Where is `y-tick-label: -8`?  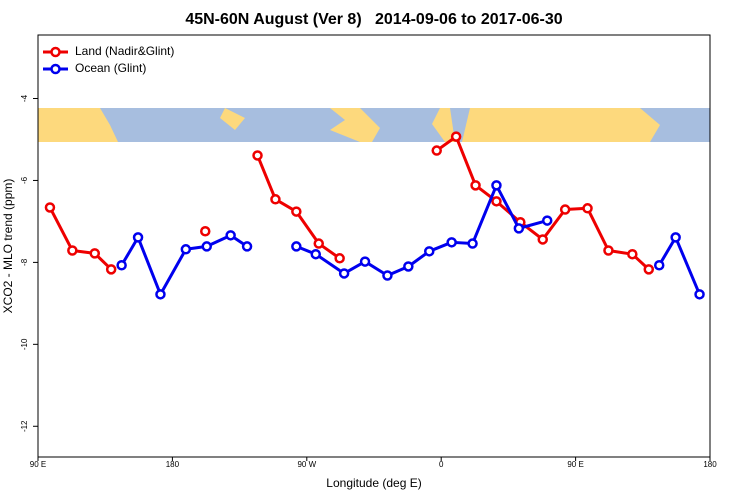
y-tick-label: -8 is located at coordinates (24, 262).